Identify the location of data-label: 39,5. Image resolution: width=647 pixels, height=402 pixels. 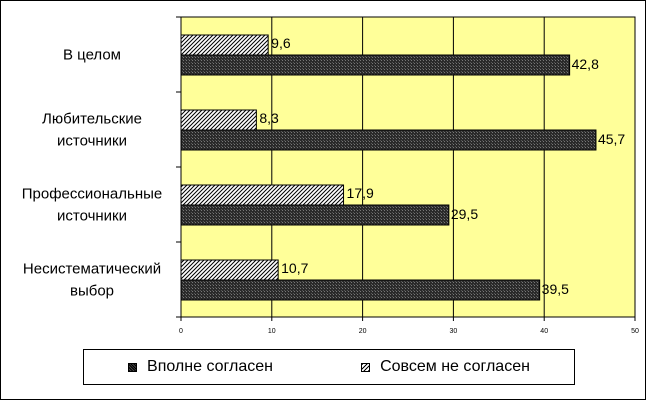
(555, 289).